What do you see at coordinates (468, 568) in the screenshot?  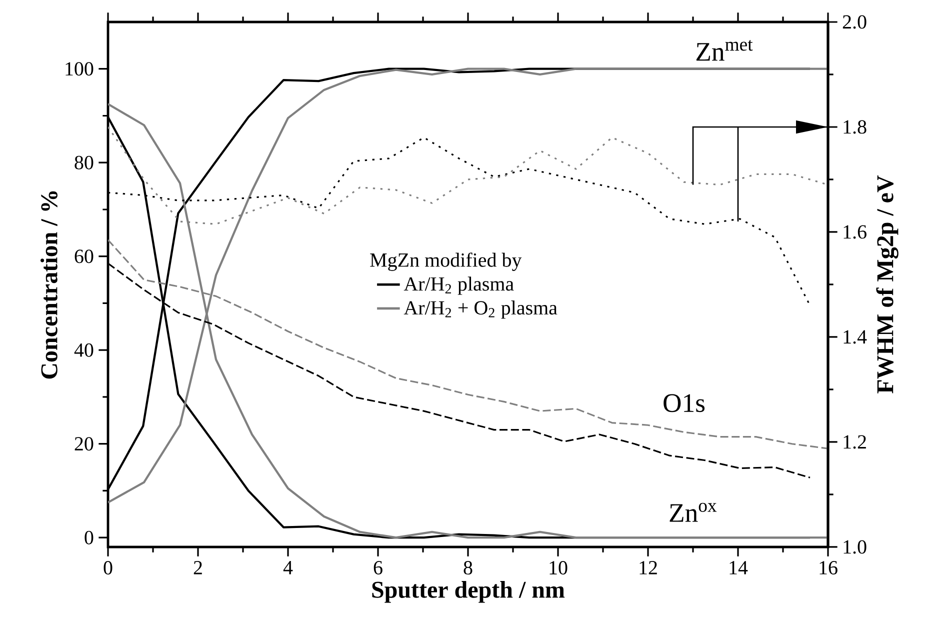 I see `x-tick-label: 8` at bounding box center [468, 568].